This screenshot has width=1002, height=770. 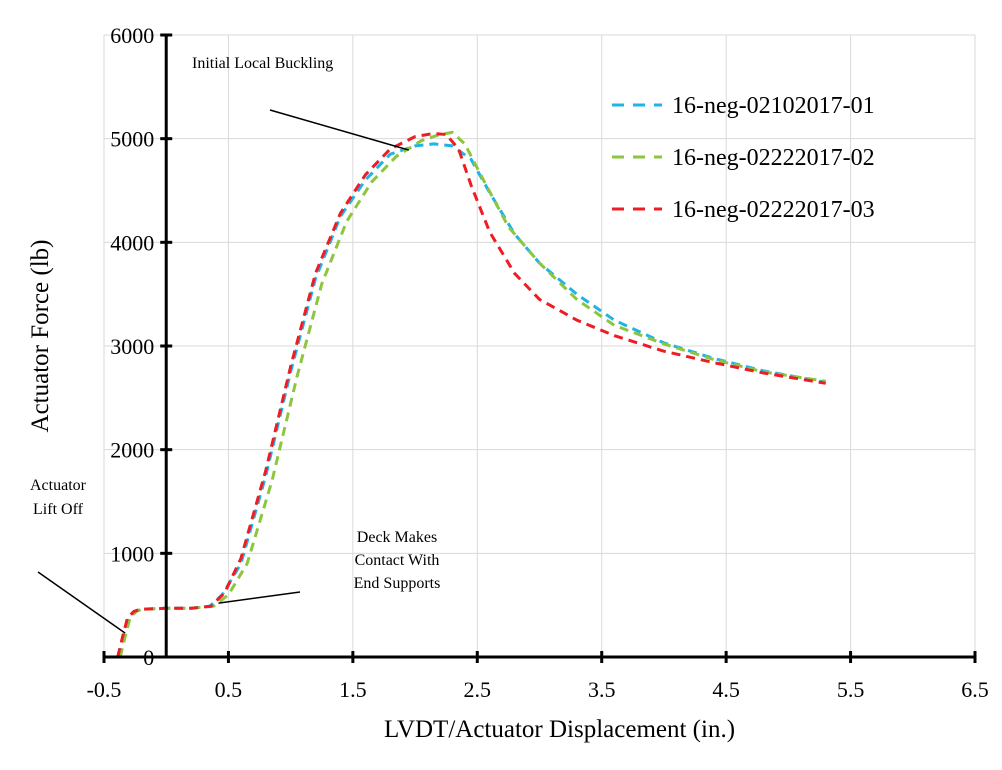 I want to click on legend-item-3: 16-neg-02222017-03, so click(x=743, y=210).